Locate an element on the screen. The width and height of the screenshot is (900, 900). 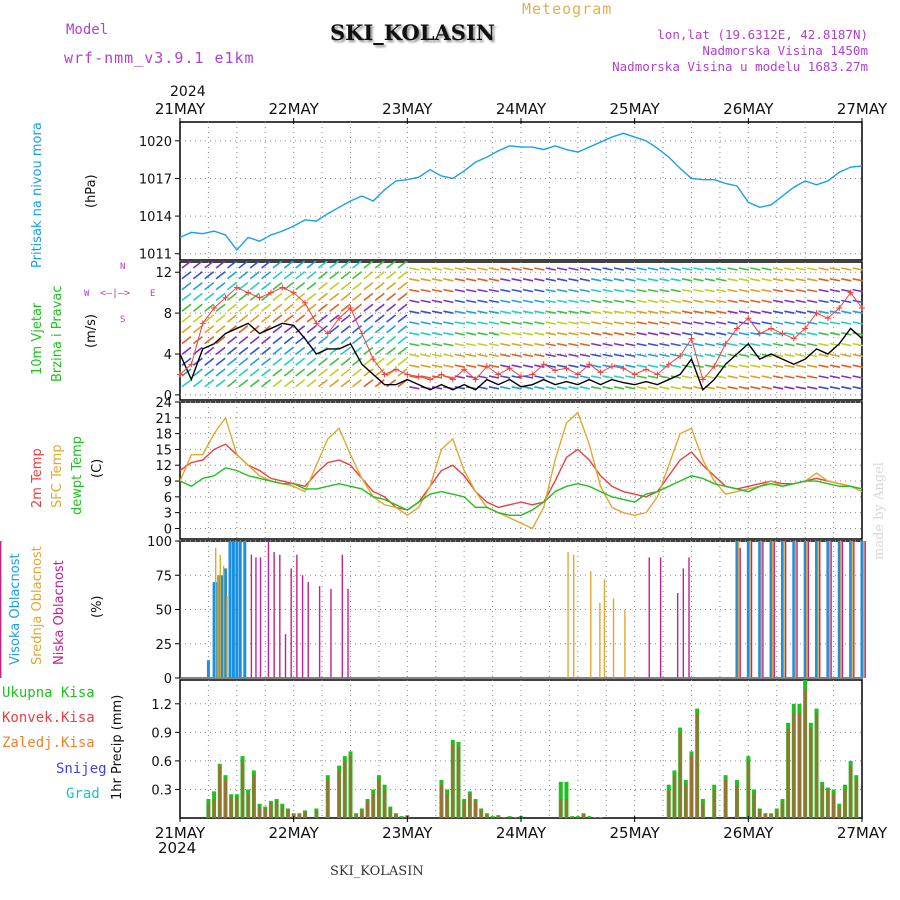
x-tick-label-top: 25MAY is located at coordinates (635, 109).